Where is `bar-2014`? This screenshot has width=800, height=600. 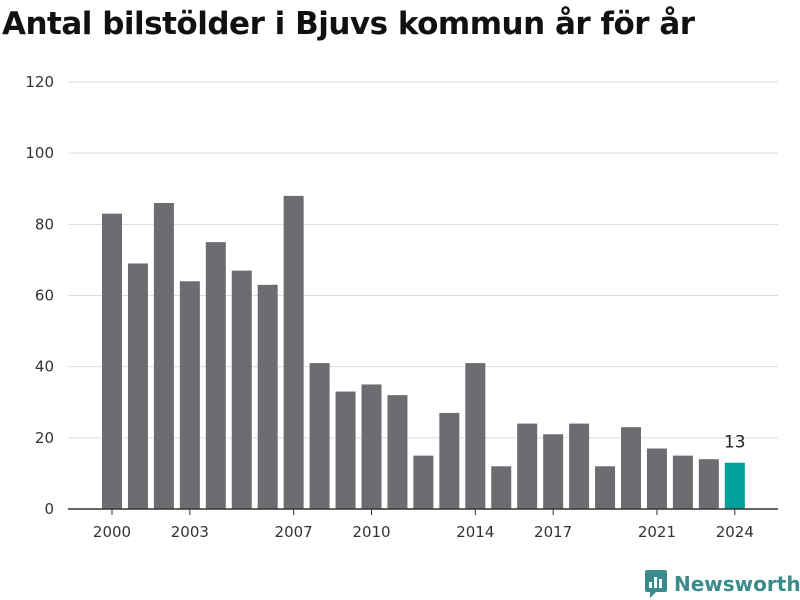
bar-2014 is located at coordinates (475, 436).